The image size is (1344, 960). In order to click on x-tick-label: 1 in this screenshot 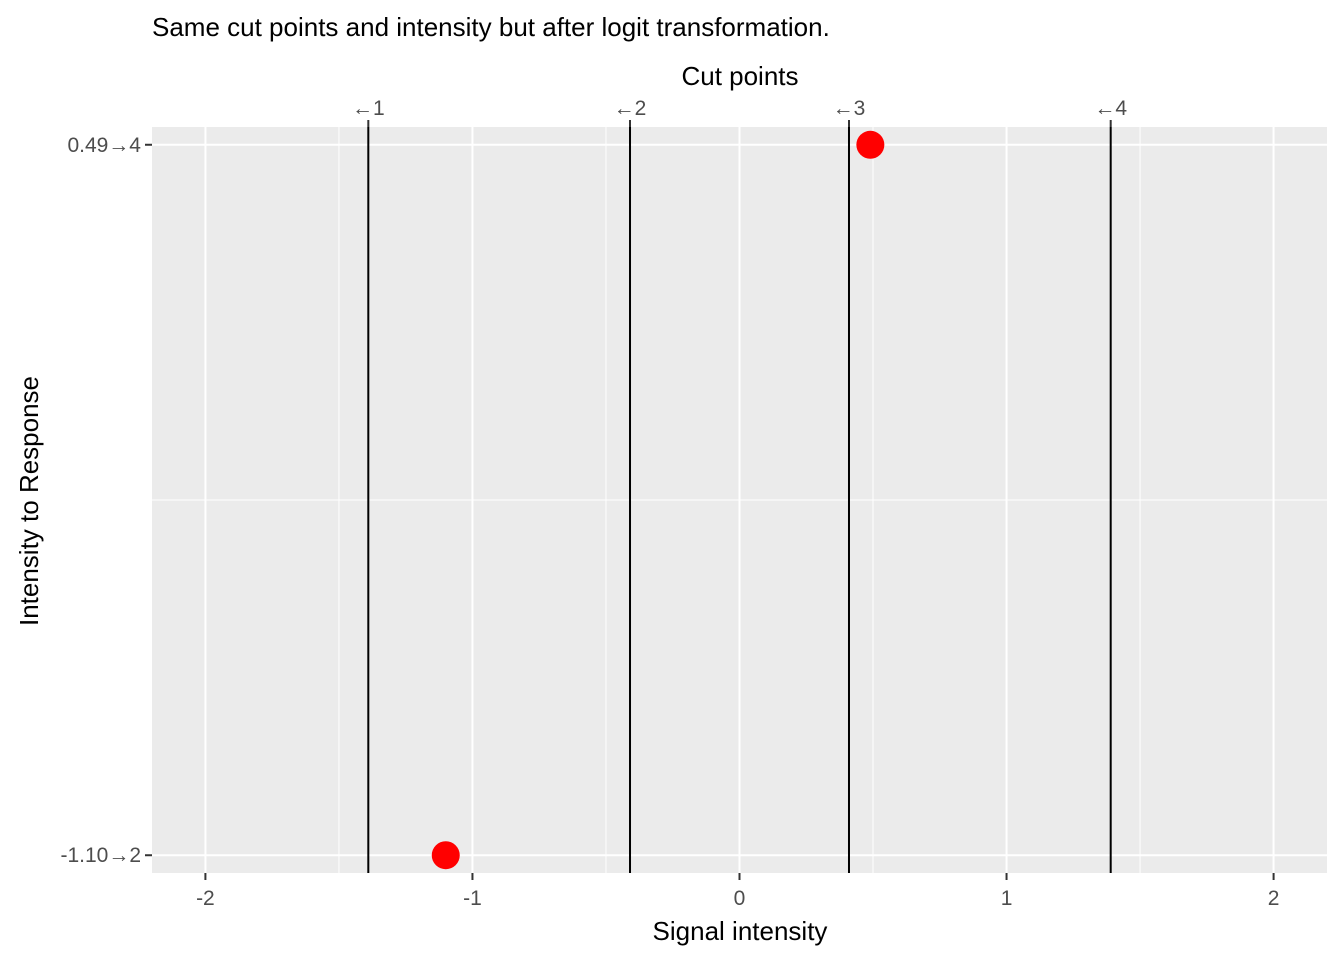, I will do `click(1007, 898)`.